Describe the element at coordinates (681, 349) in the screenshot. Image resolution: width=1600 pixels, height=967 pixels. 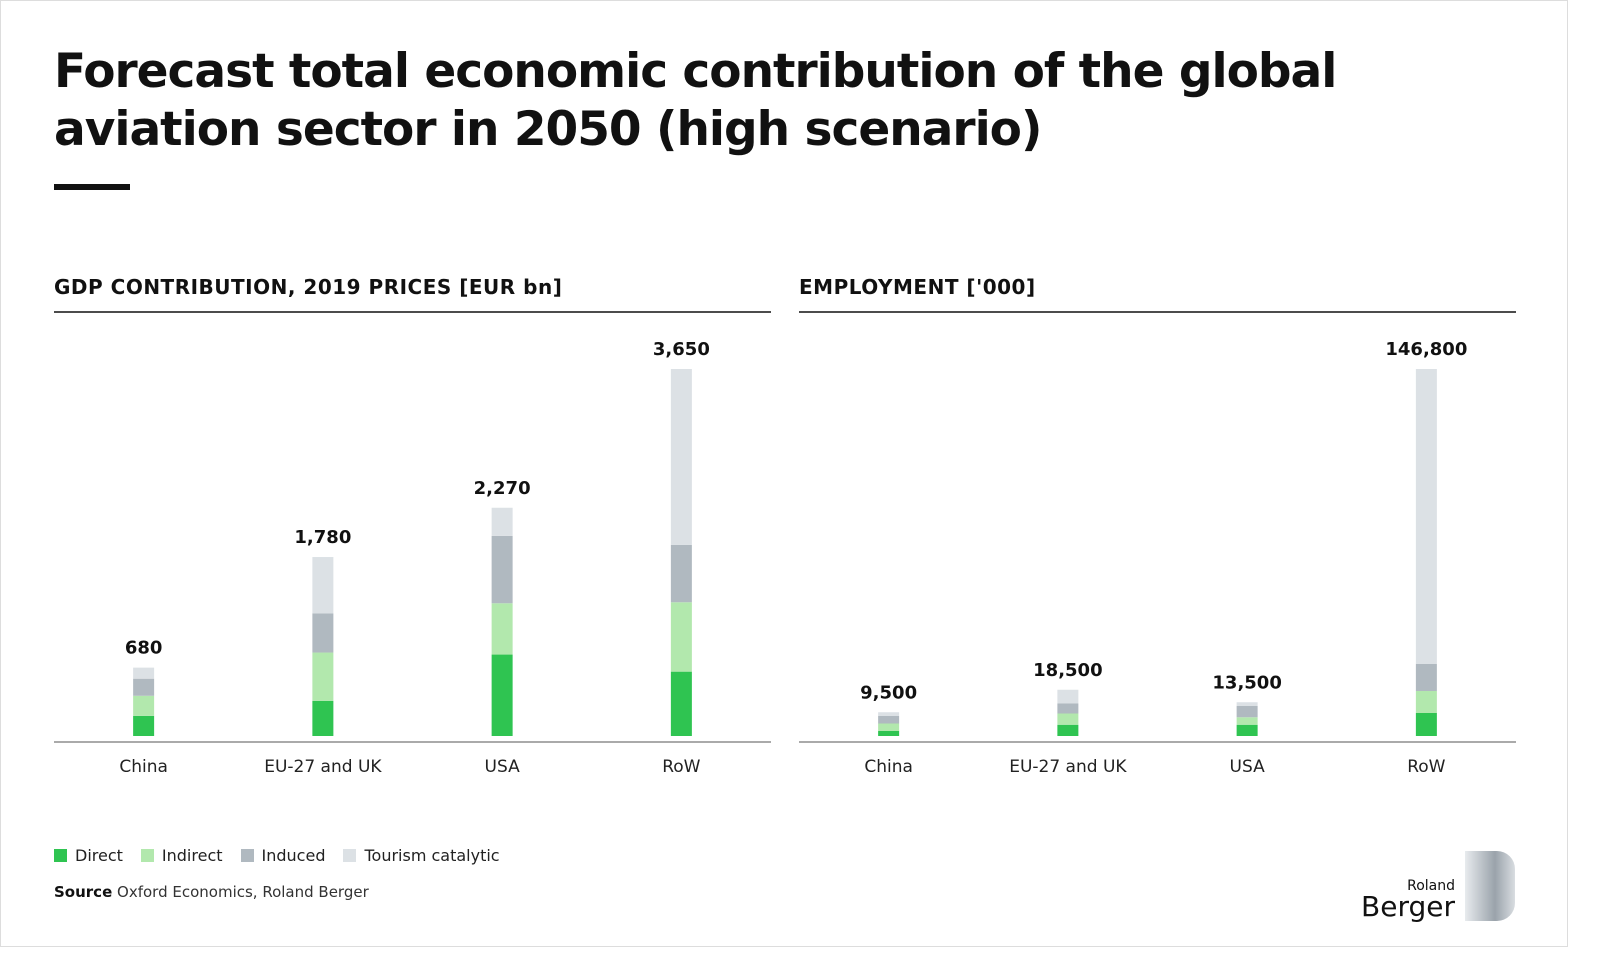
I see `data-label: 3,650` at that location.